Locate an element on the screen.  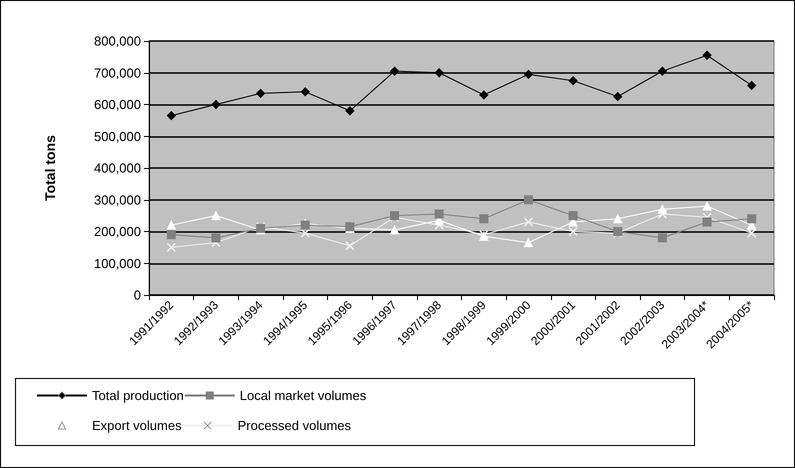
y-tick-label: 400,000 is located at coordinates (117, 168).